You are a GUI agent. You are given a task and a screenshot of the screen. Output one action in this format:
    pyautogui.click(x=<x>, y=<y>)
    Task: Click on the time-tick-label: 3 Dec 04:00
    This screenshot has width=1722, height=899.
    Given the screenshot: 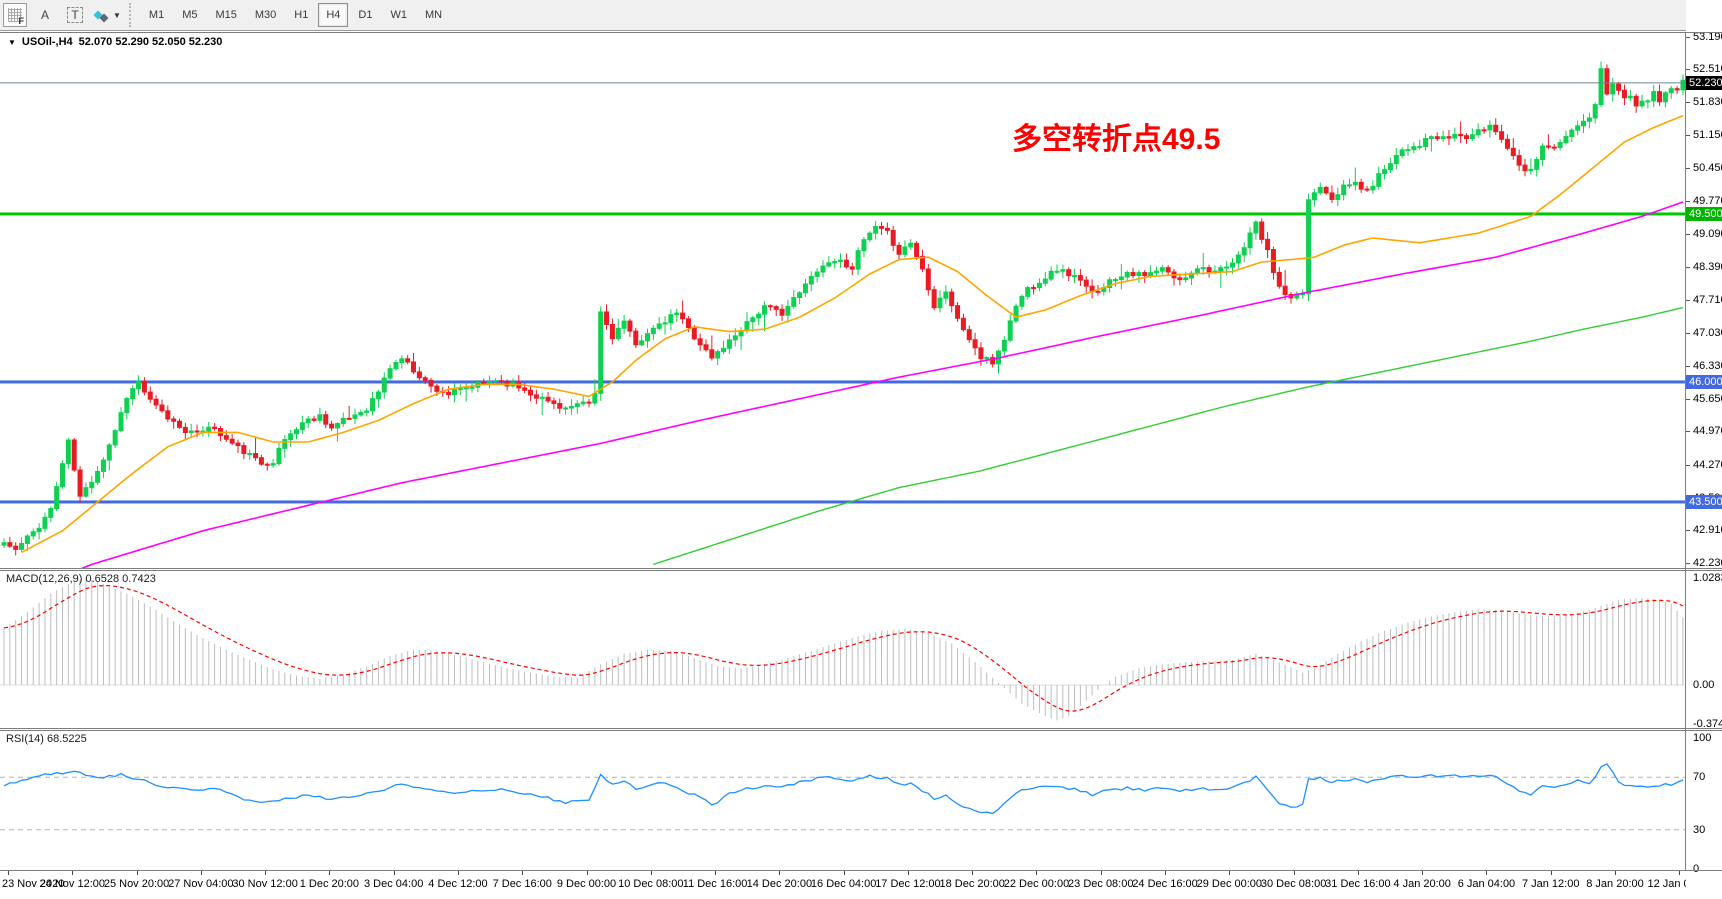 What is the action you would take?
    pyautogui.click(x=394, y=884)
    